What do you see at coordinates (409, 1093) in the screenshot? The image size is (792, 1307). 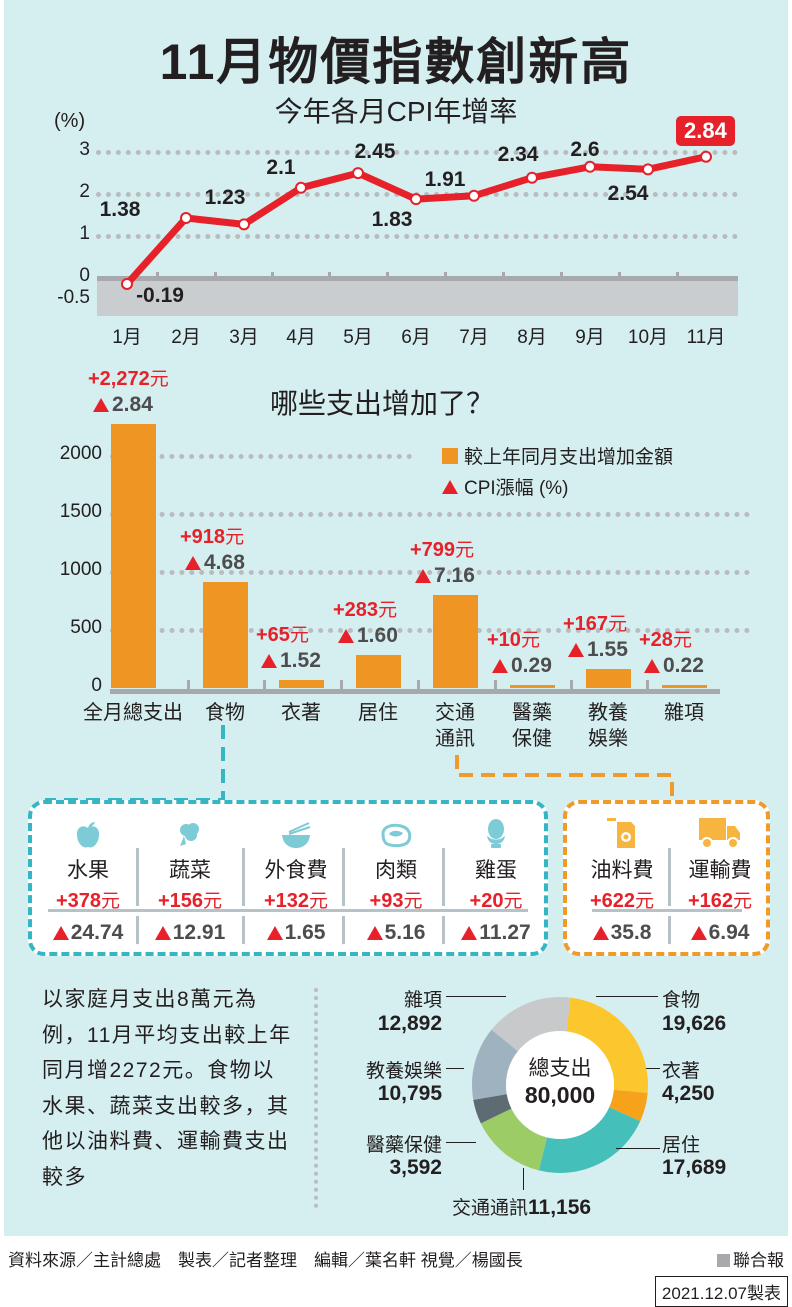 I see `segment-value: 10,795` at bounding box center [409, 1093].